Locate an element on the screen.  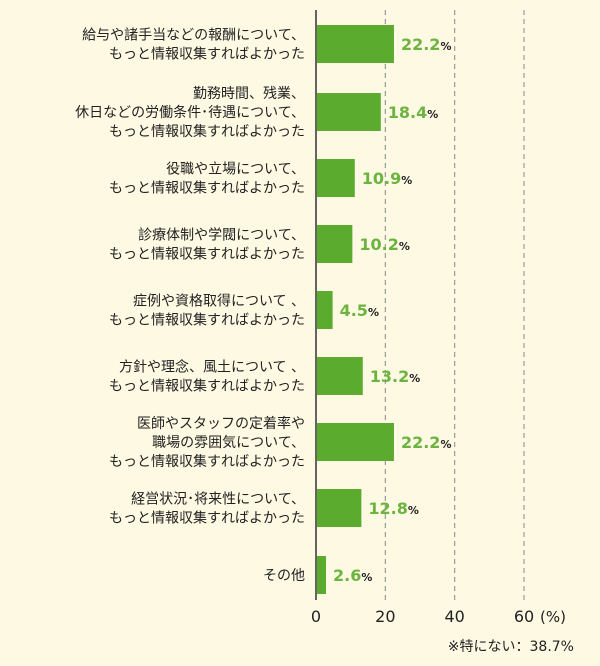
footnote: ※特にない：38.7% is located at coordinates (510, 647).